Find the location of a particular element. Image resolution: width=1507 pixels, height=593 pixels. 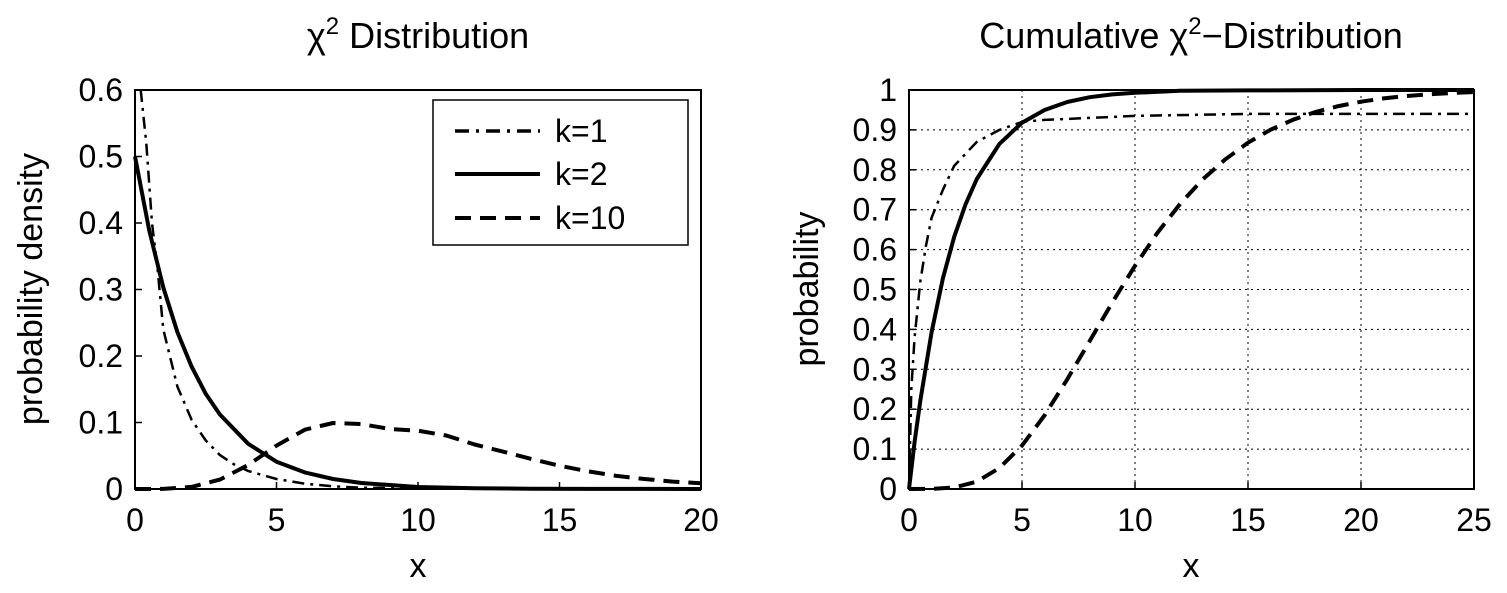

x-tick-label: 25 is located at coordinates (1474, 520).